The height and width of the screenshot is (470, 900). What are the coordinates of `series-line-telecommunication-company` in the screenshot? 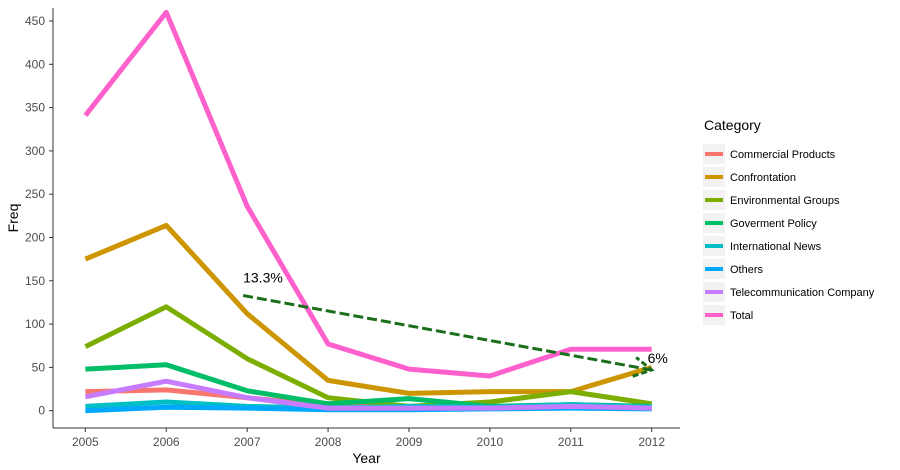 It's located at (368, 394).